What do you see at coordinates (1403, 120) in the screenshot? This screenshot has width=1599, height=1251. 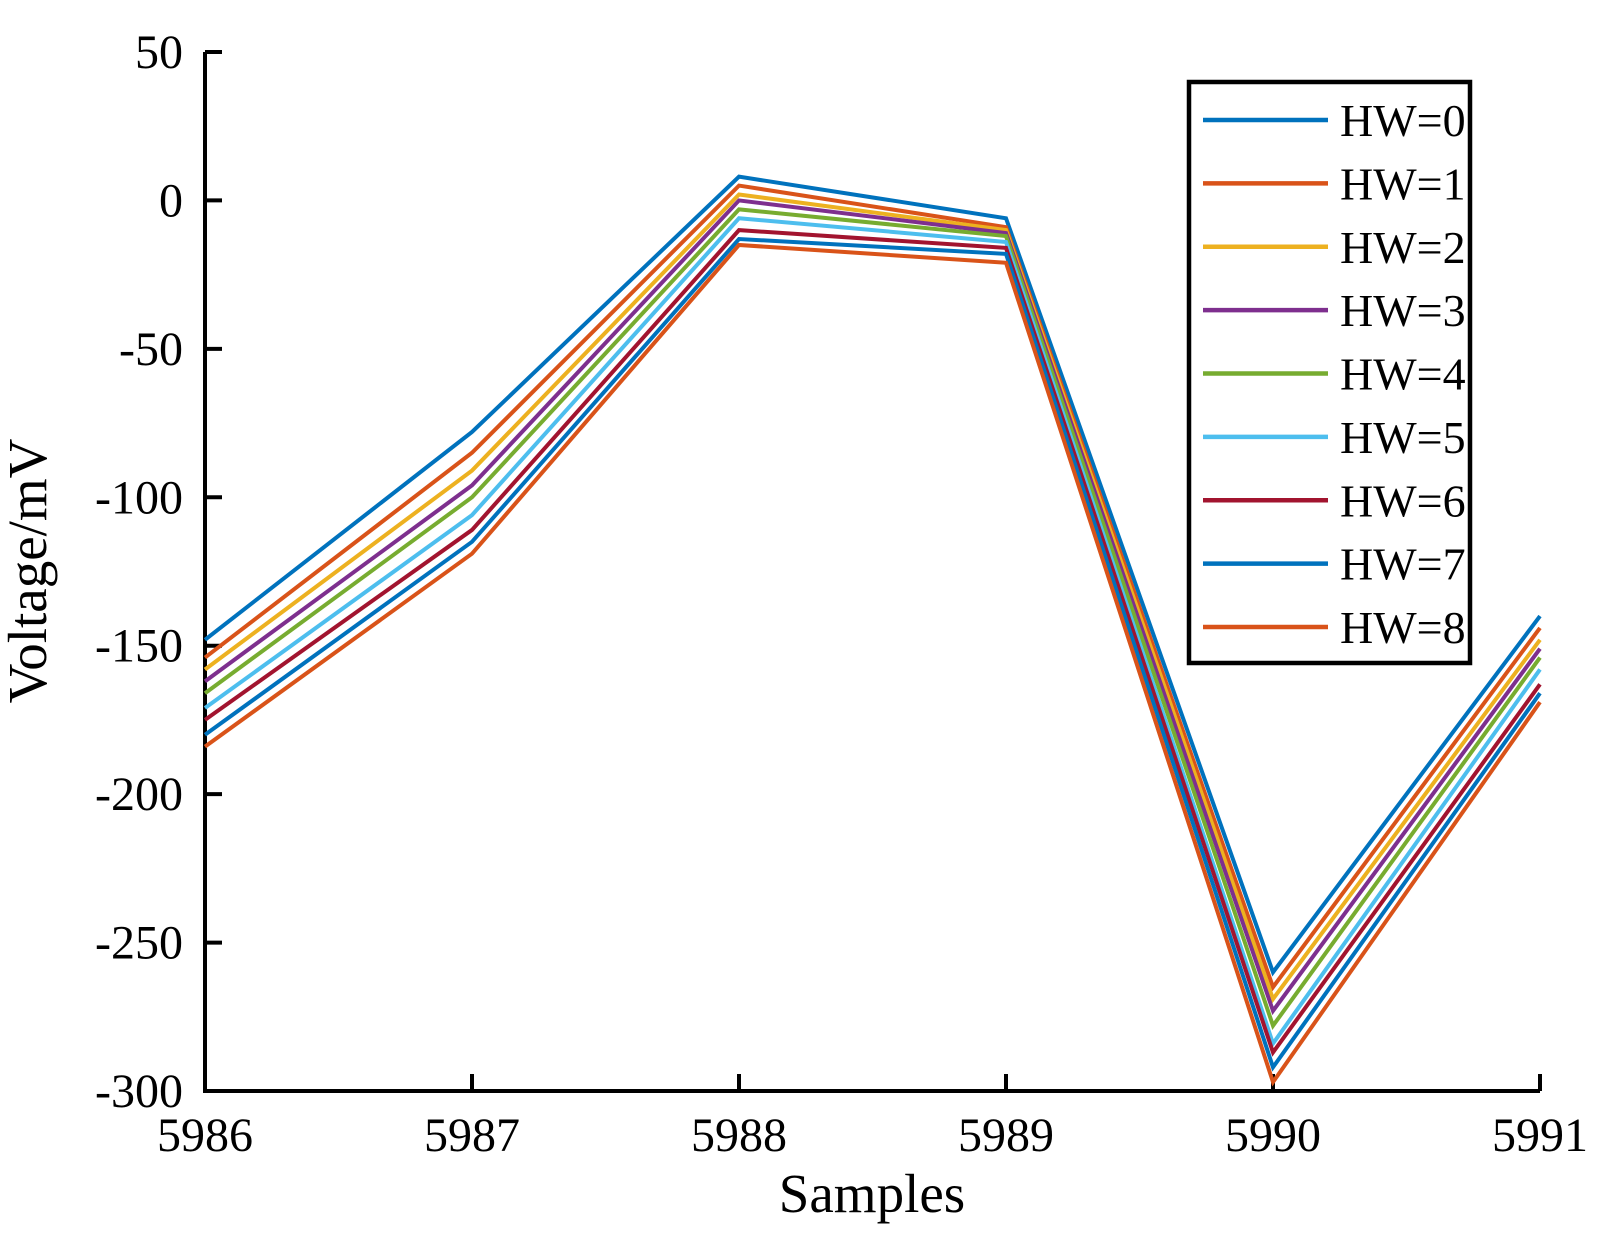 I see `legend-label-HW=0: HW=0` at bounding box center [1403, 120].